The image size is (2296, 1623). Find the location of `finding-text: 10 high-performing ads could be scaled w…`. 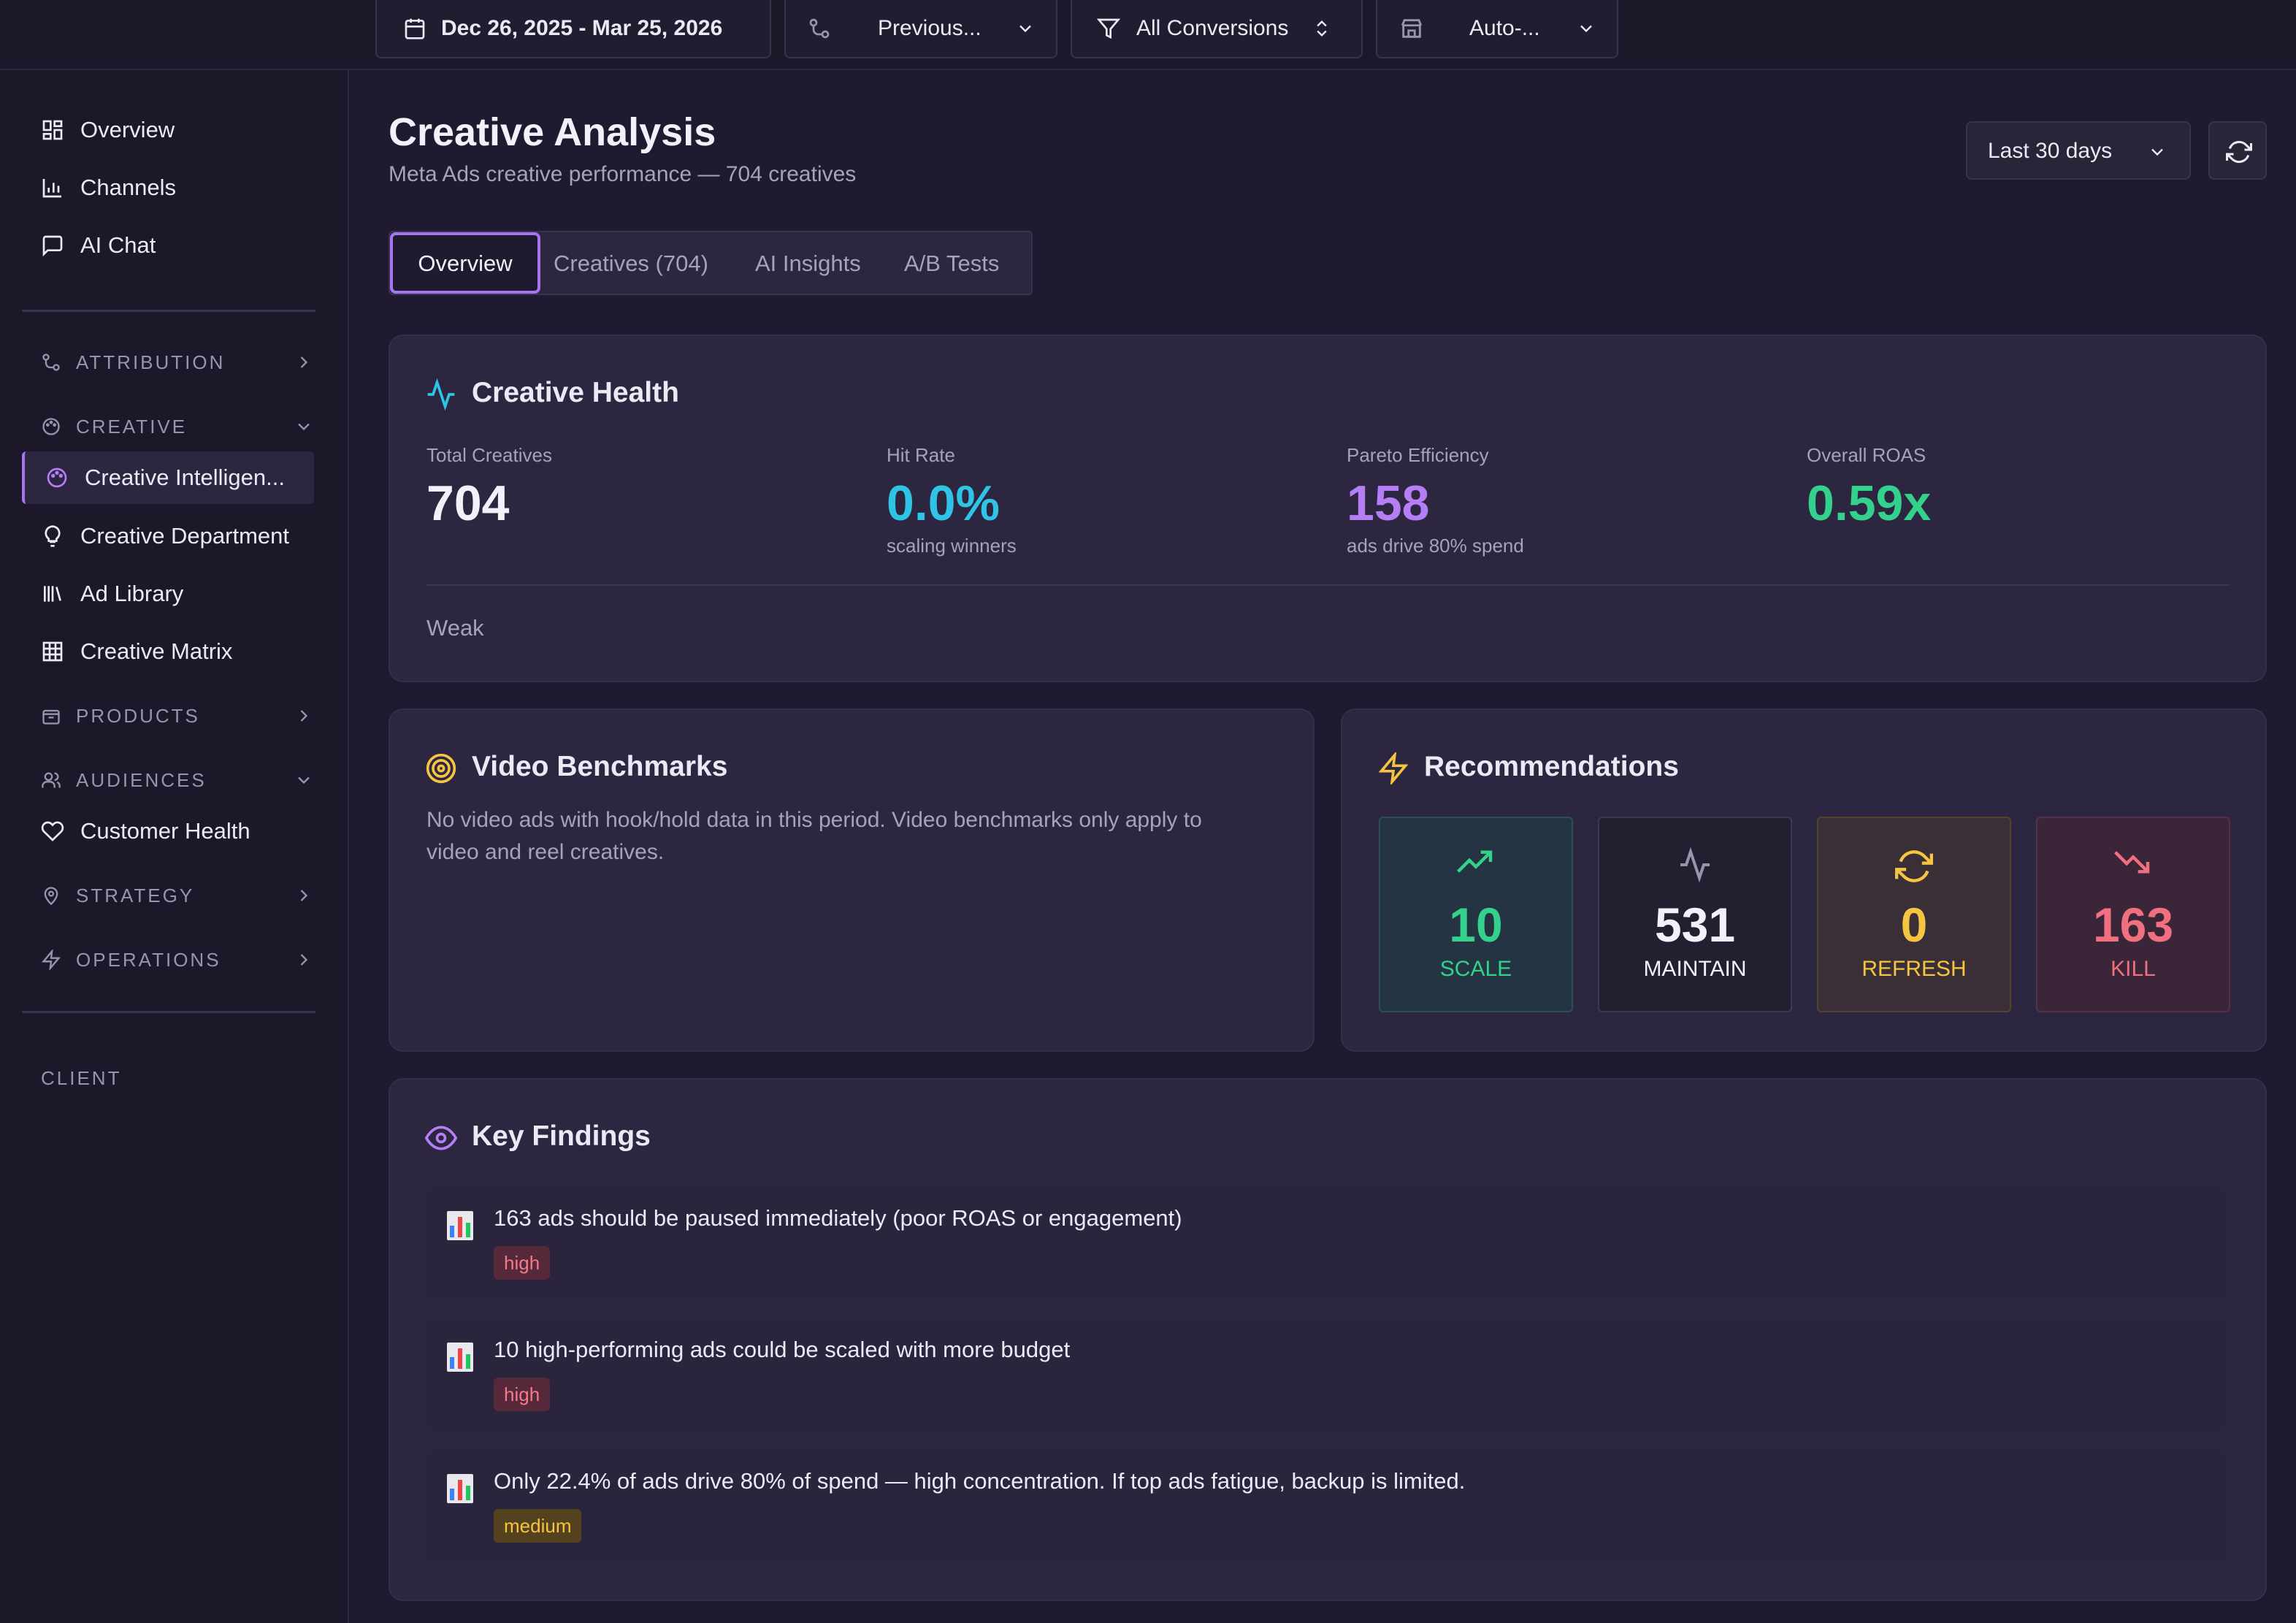

finding-text: 10 high-performing ads could be scaled w… is located at coordinates (782, 1349).